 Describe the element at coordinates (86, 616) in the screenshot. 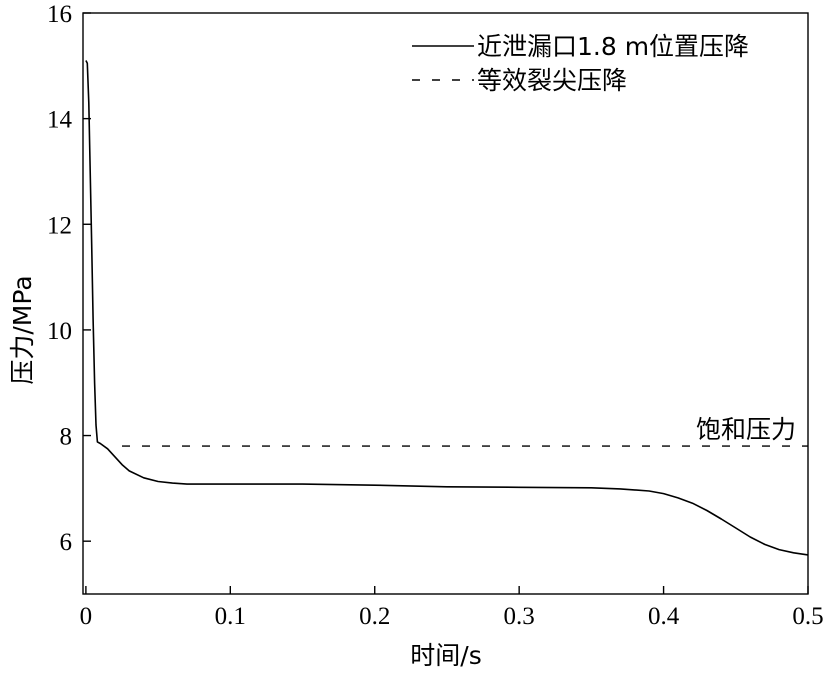

I see `x-tick-label: 0` at that location.